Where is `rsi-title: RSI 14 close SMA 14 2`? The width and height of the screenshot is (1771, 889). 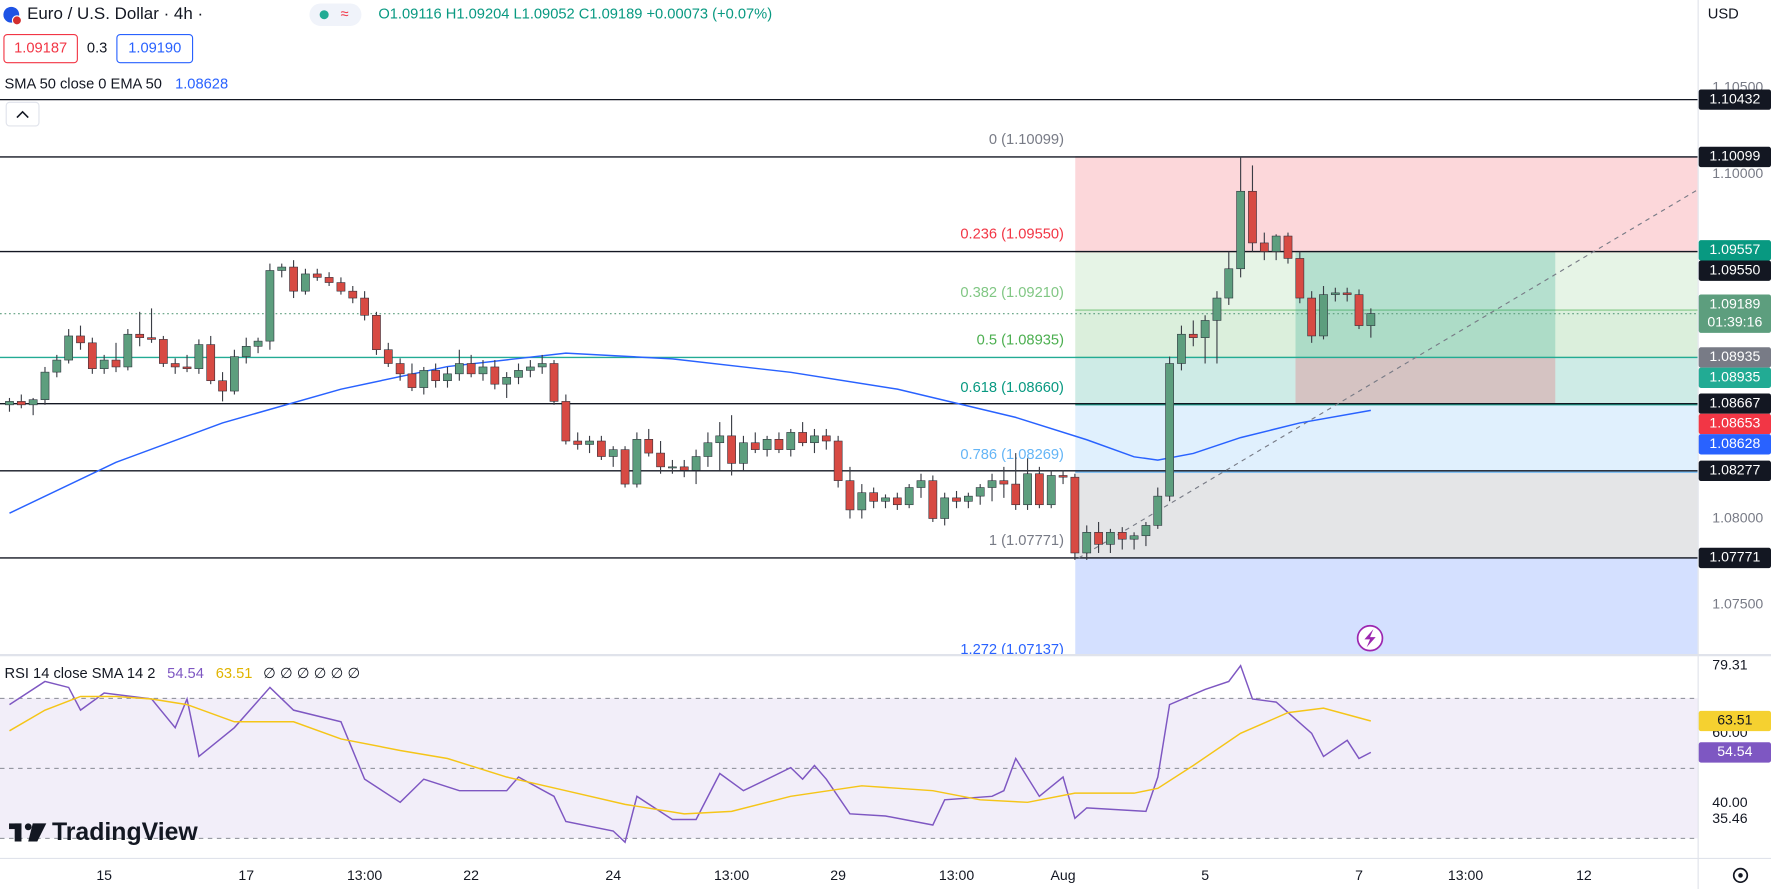
rsi-title: RSI 14 close SMA 14 2 is located at coordinates (80, 674).